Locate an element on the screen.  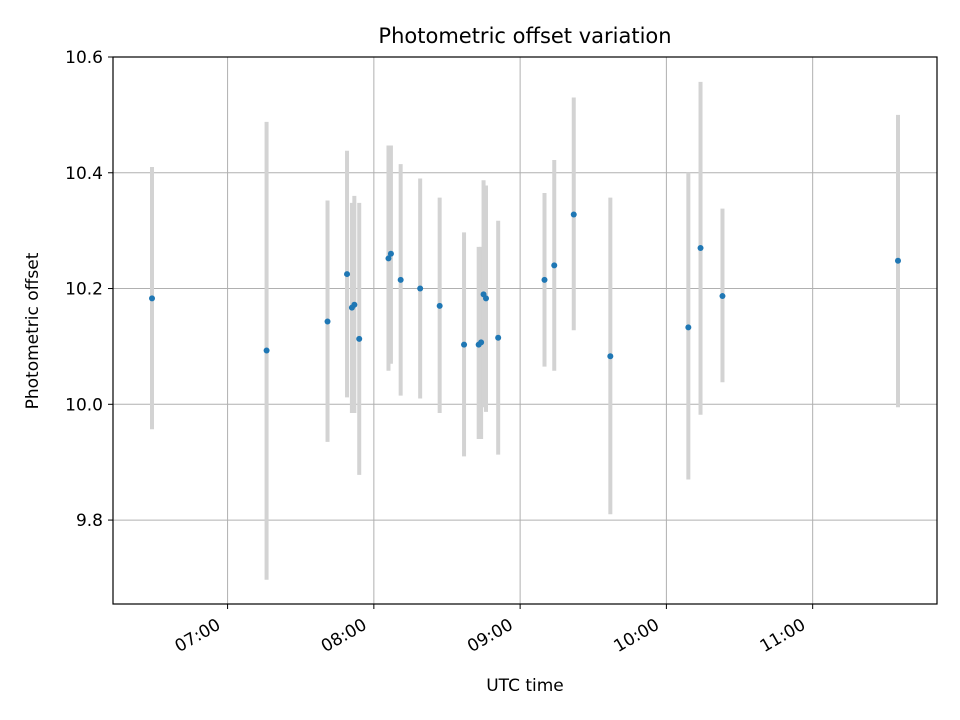
y-tick-label: 10.0 is located at coordinates (84, 405).